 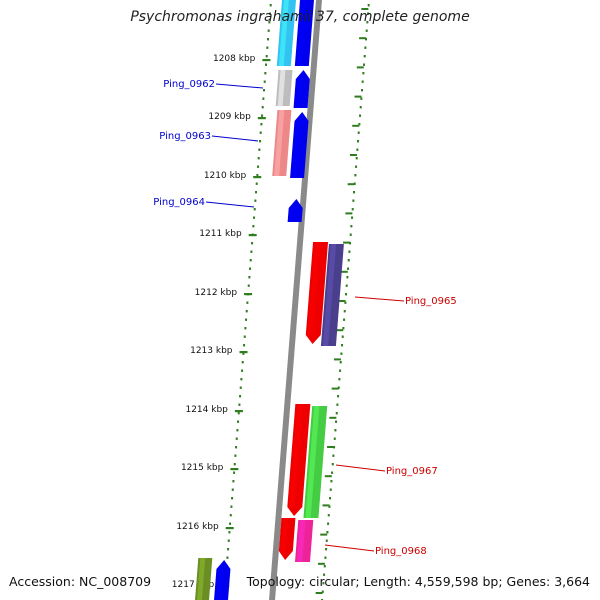 What do you see at coordinates (234, 59) in the screenshot?
I see `scale-label: 1208 kbp` at bounding box center [234, 59].